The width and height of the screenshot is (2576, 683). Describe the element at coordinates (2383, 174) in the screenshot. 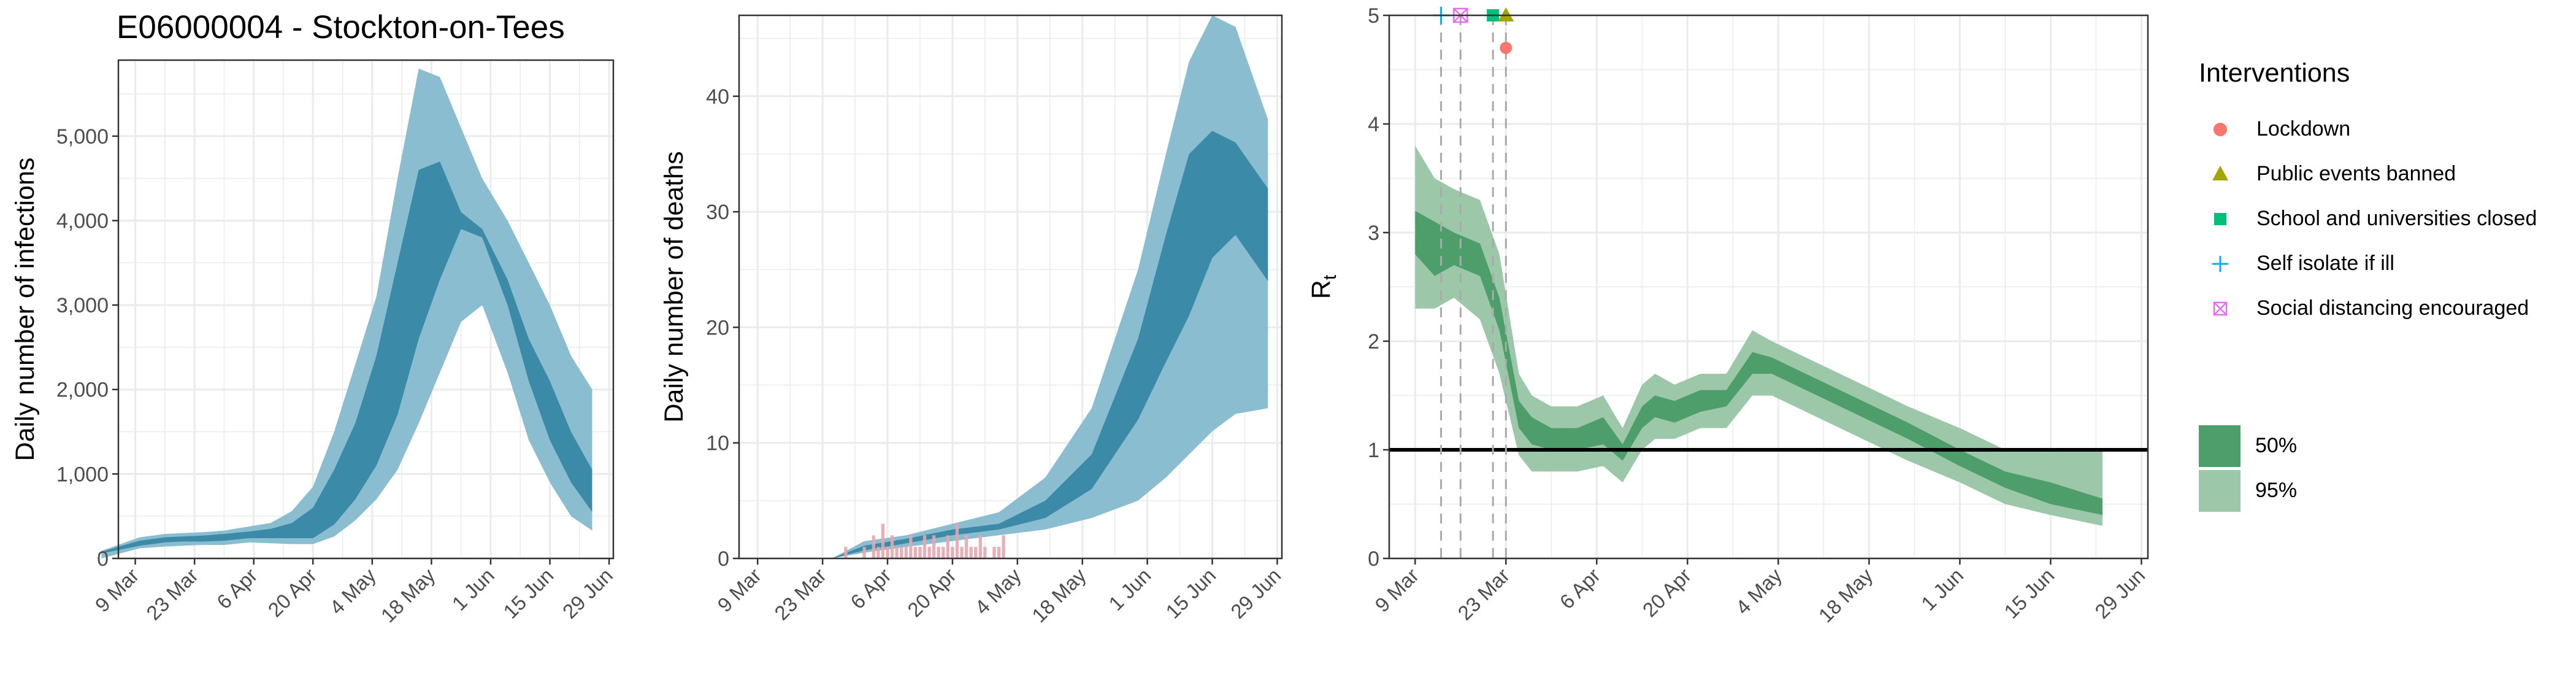

I see `legend-item-public-events: Public events banned` at that location.